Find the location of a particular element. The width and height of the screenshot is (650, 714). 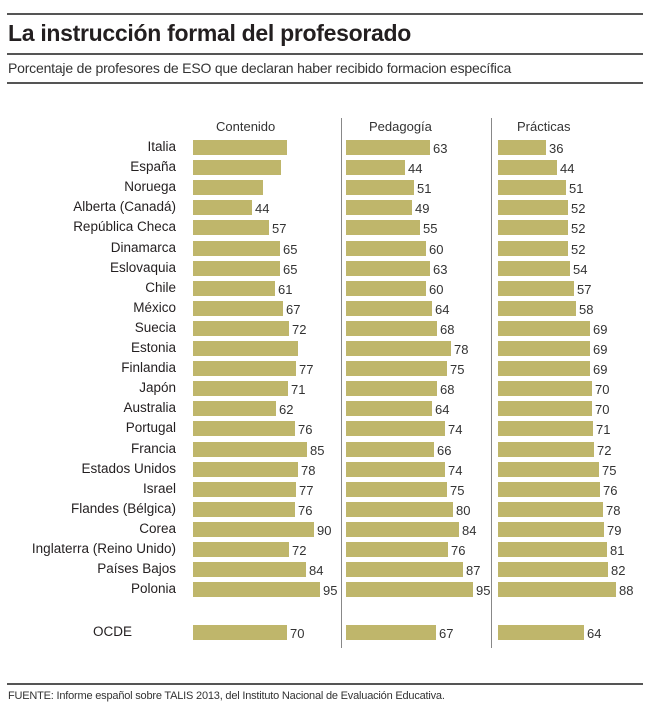

category-label: Italia is located at coordinates (161, 146).